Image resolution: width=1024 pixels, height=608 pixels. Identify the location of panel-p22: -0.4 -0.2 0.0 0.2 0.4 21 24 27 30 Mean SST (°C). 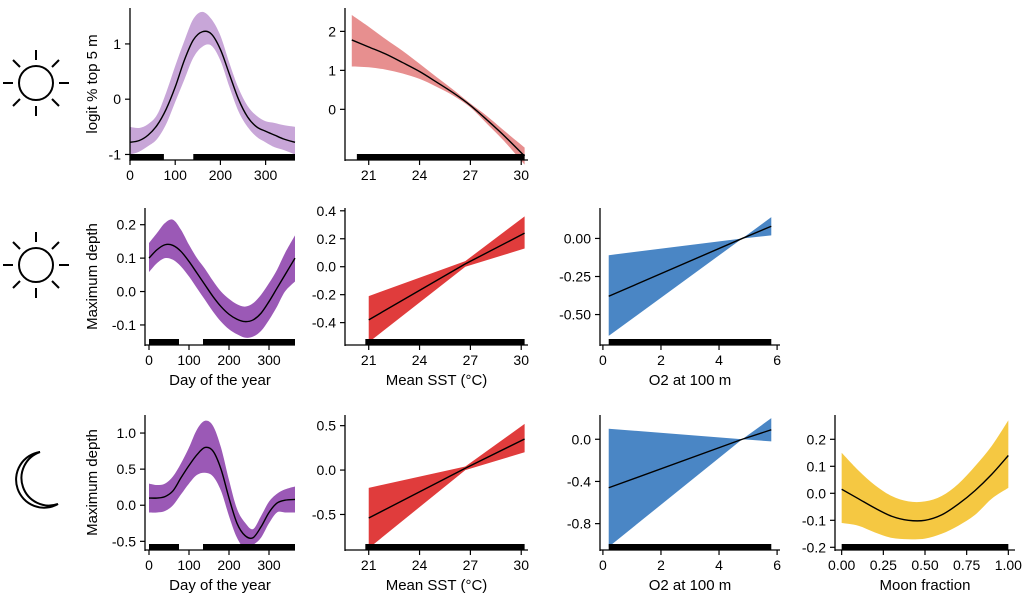
(420, 296).